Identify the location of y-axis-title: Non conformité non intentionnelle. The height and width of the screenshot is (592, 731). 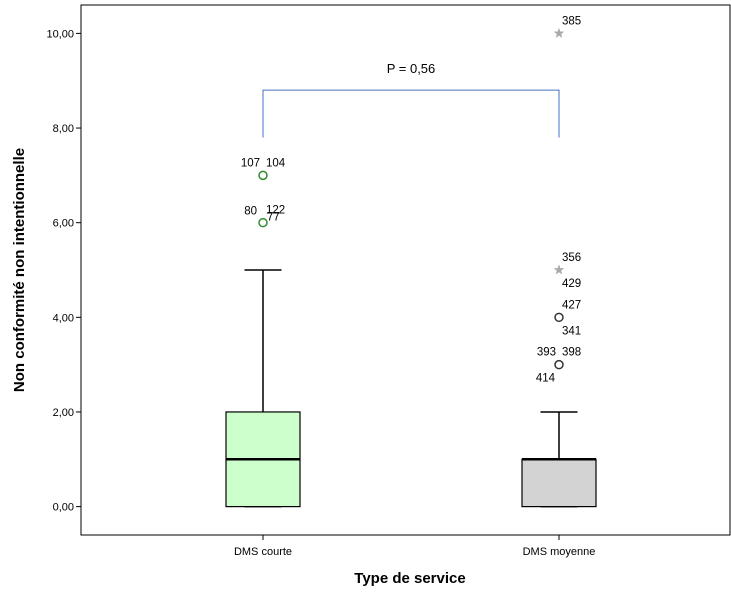
(19, 270).